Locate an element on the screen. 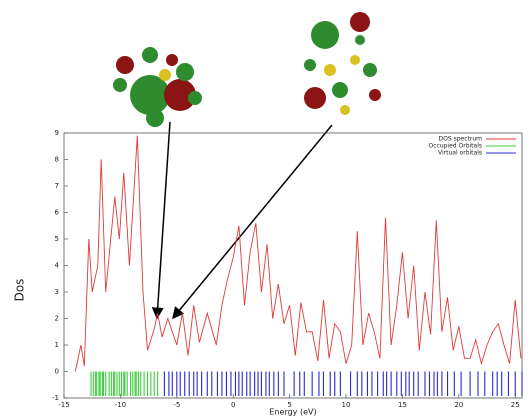  x-tick-label: -15 is located at coordinates (63, 405).